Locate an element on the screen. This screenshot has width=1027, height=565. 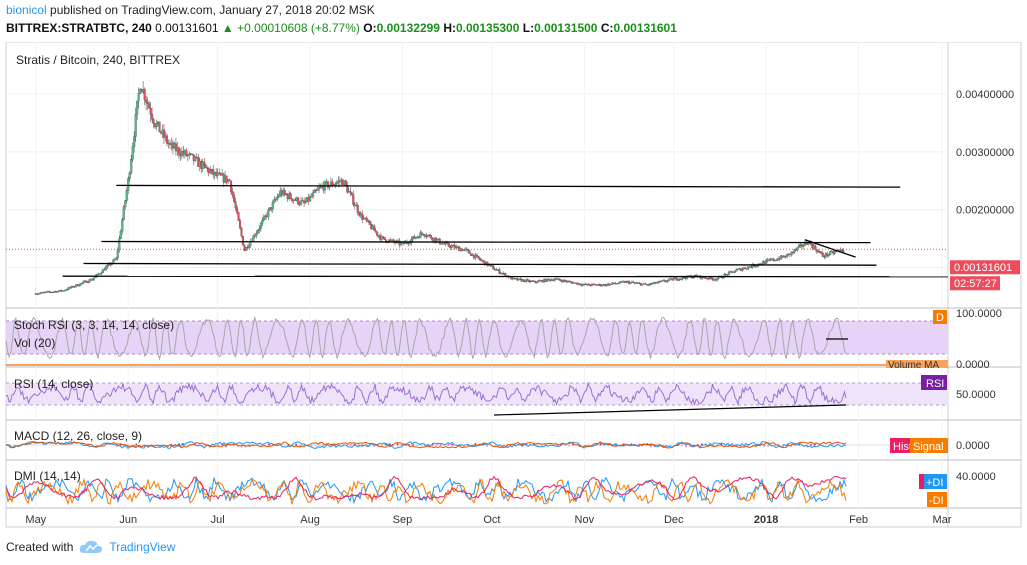
dmi-adx-tag is located at coordinates (921, 481).